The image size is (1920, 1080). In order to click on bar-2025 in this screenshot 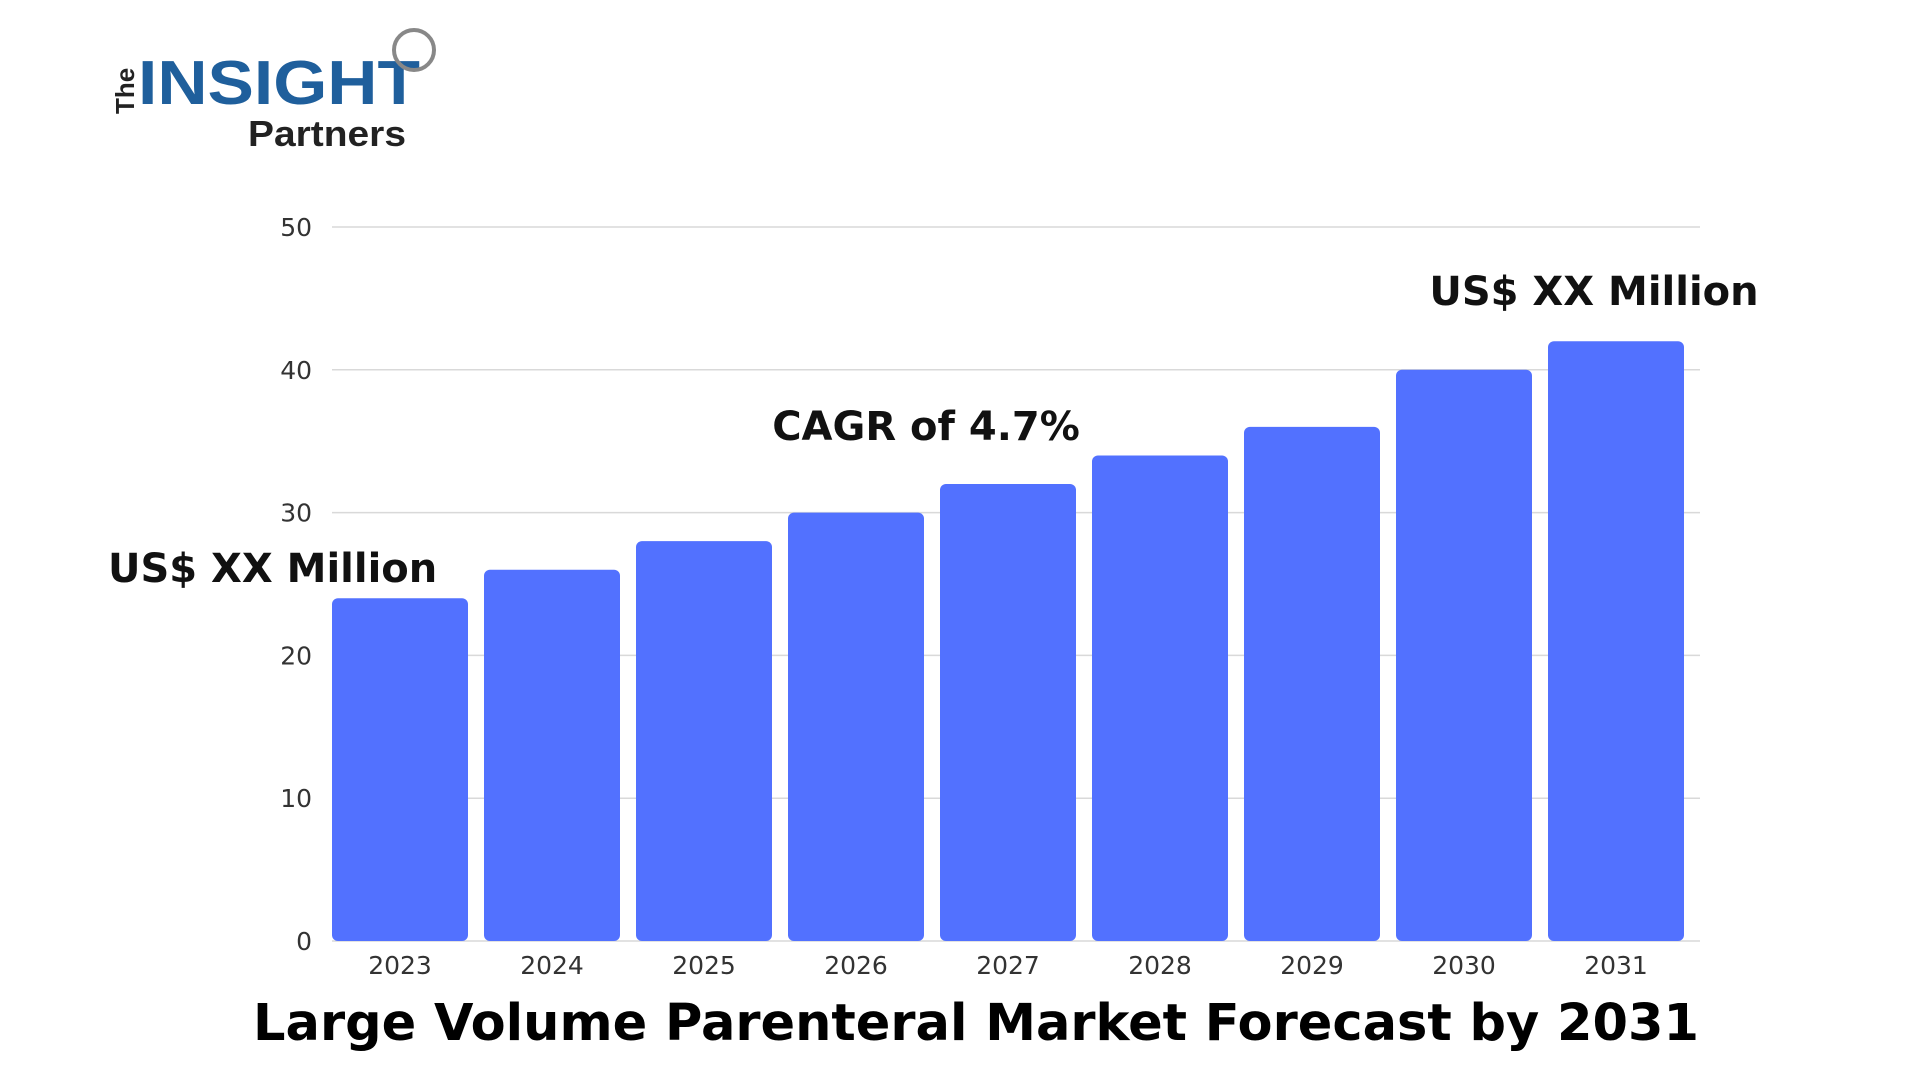, I will do `click(704, 741)`.